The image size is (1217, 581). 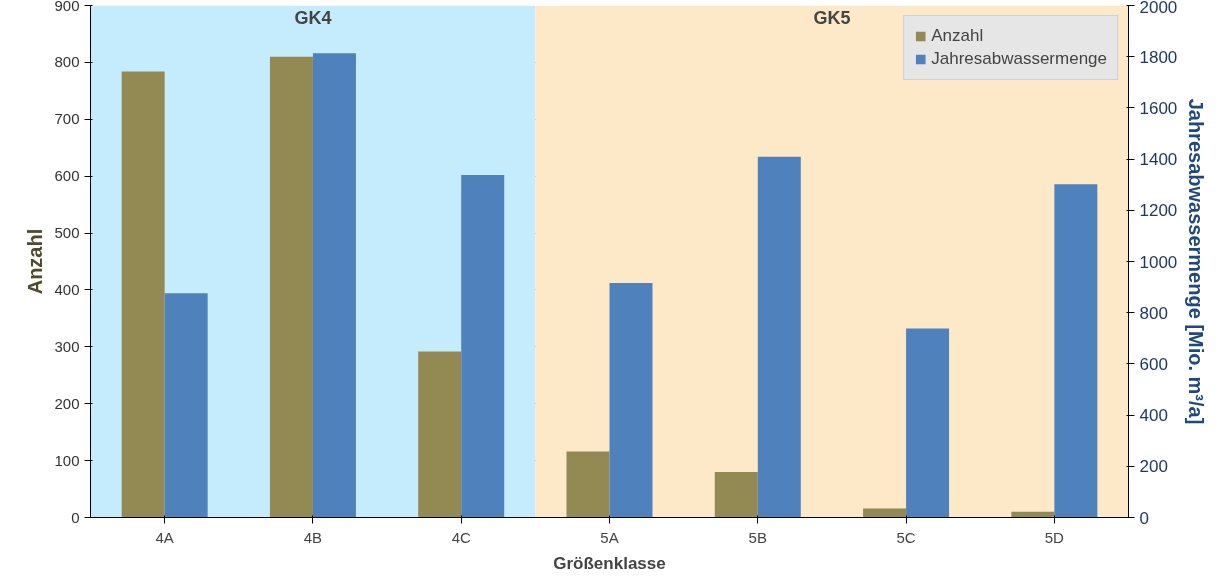 I want to click on x-tick-label: 4A, so click(x=164, y=537).